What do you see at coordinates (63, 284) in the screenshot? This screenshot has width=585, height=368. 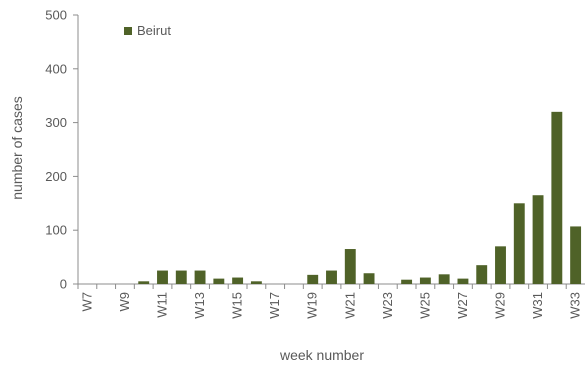 I see `y-tick-label: 0` at bounding box center [63, 284].